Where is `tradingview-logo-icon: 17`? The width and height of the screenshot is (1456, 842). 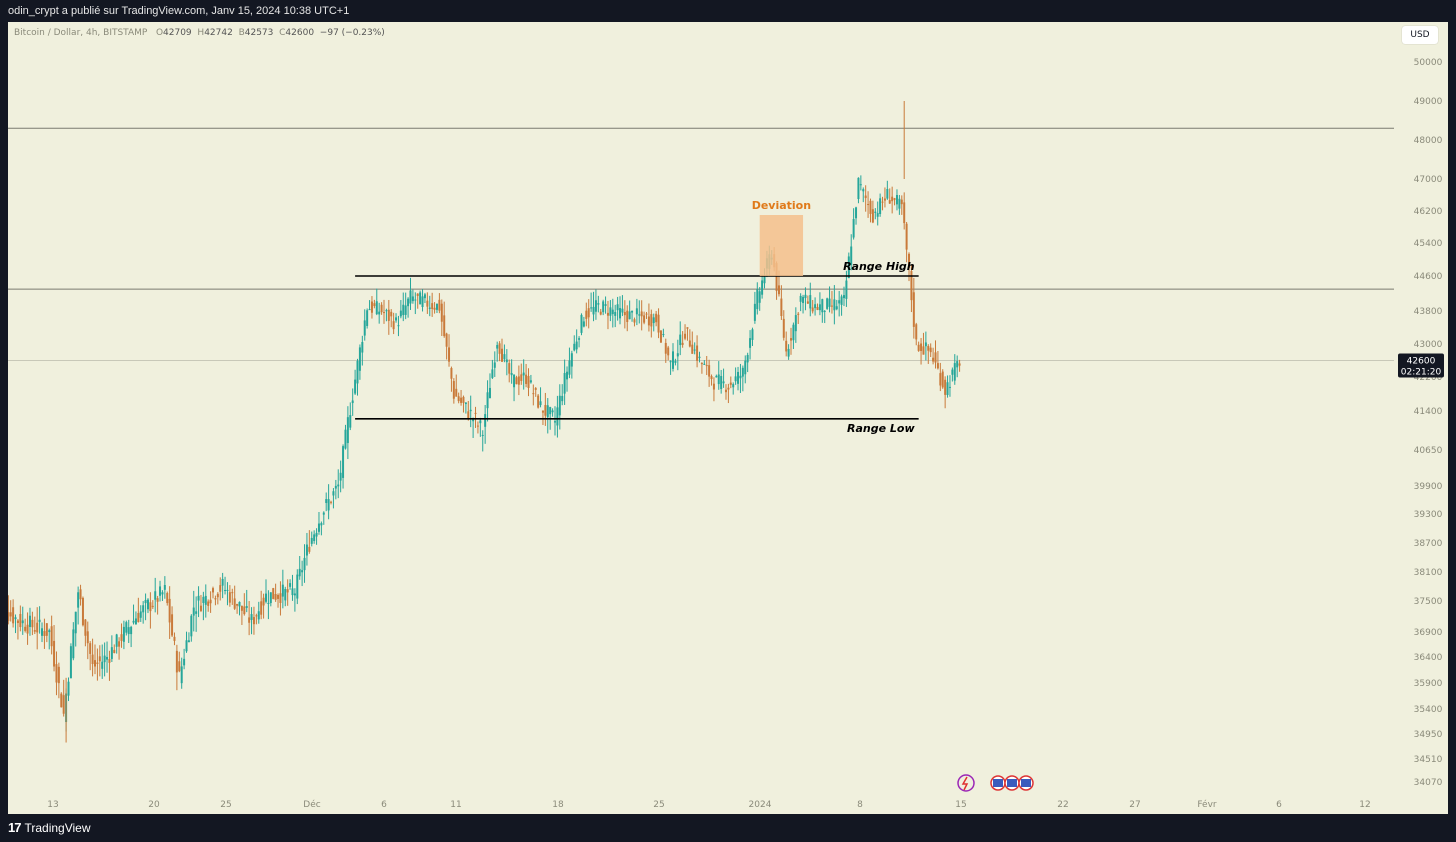 tradingview-logo-icon: 17 is located at coordinates (15, 827).